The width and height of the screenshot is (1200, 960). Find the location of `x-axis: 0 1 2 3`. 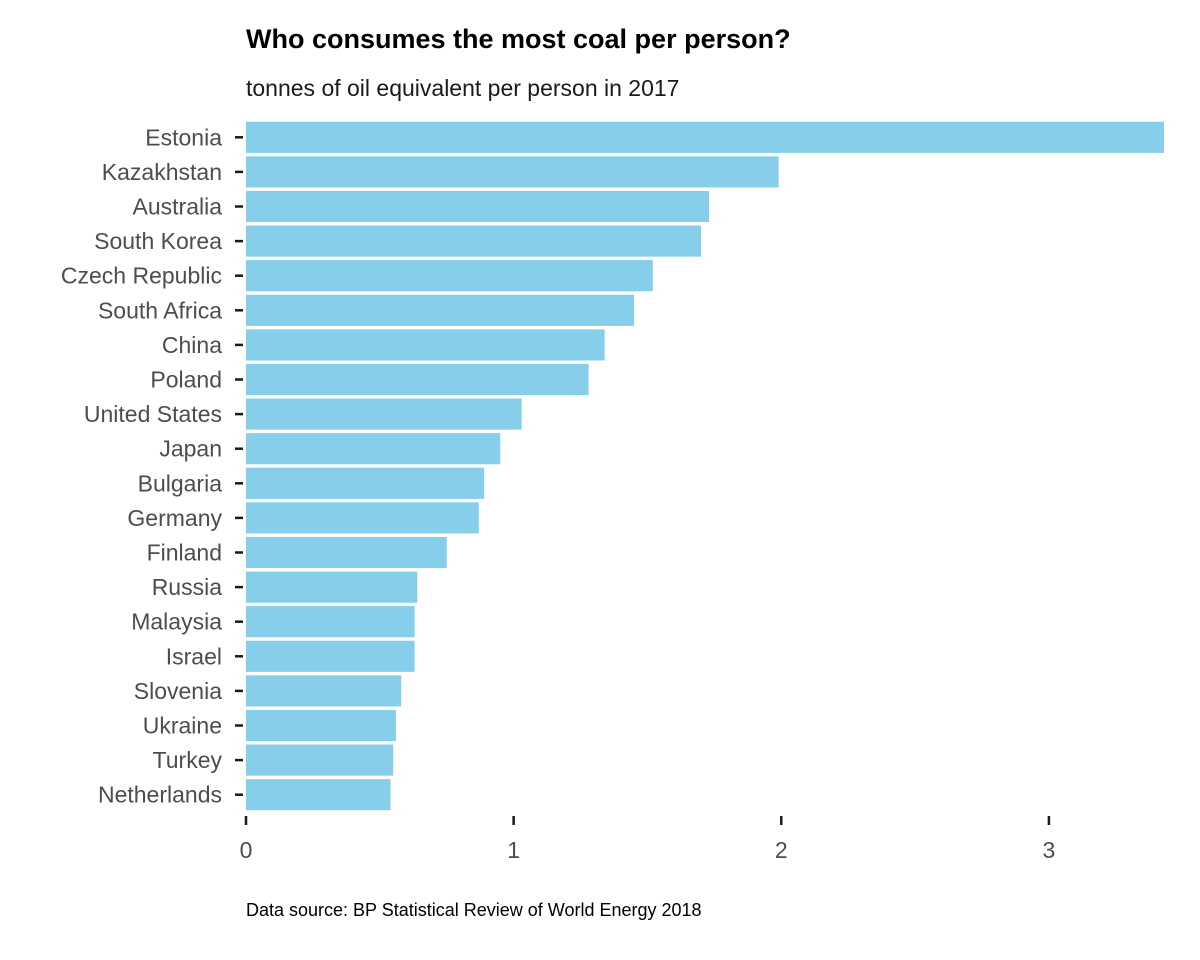

x-axis: 0 1 2 3 is located at coordinates (648, 839).